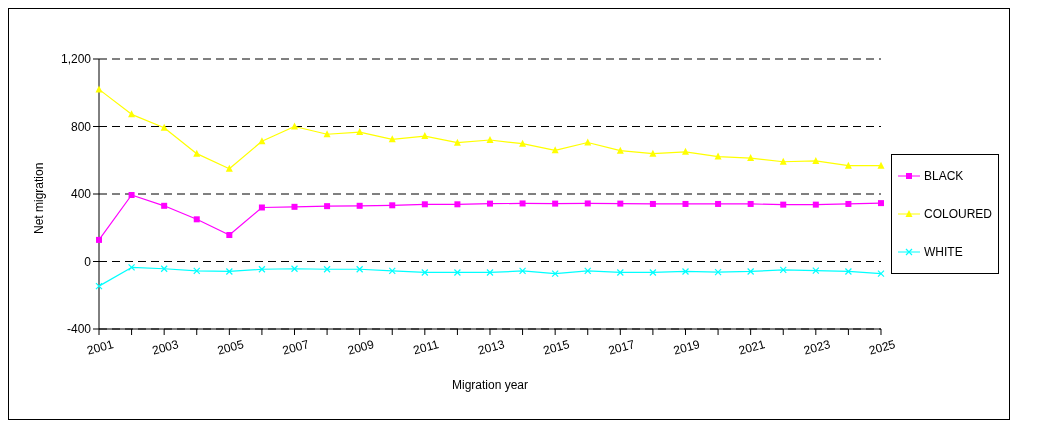 The width and height of the screenshot is (1039, 425). I want to click on x-tick-label: 2021, so click(752, 347).